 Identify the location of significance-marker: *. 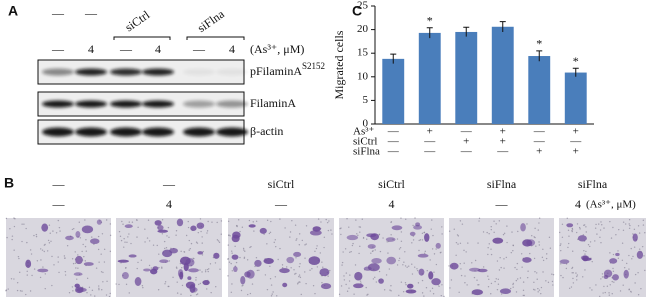
(539, 44).